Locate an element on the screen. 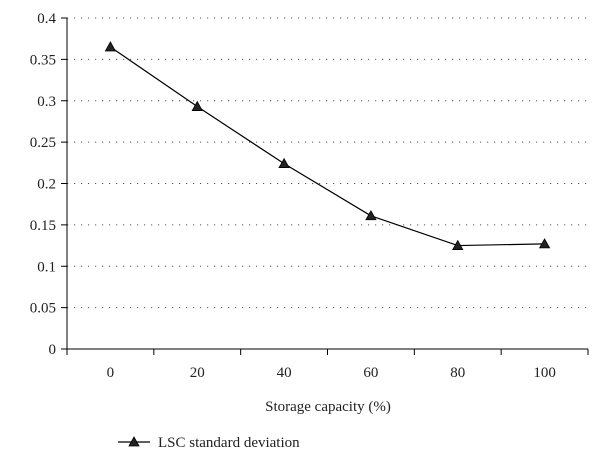  x-tick-label: 0 is located at coordinates (111, 373).